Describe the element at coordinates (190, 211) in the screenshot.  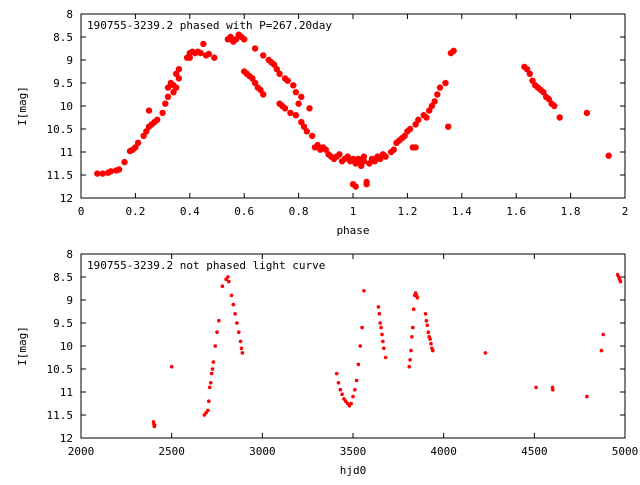
I see `phased-x-tick-label: 0.4` at that location.